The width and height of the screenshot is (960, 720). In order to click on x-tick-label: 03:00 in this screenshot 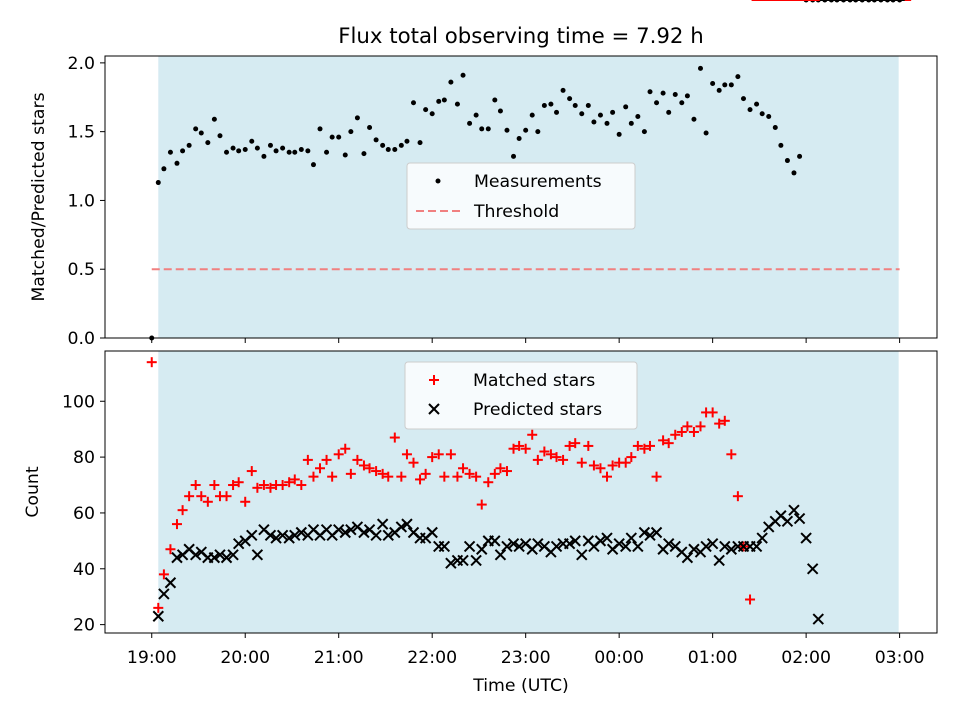, I will do `click(900, 658)`.